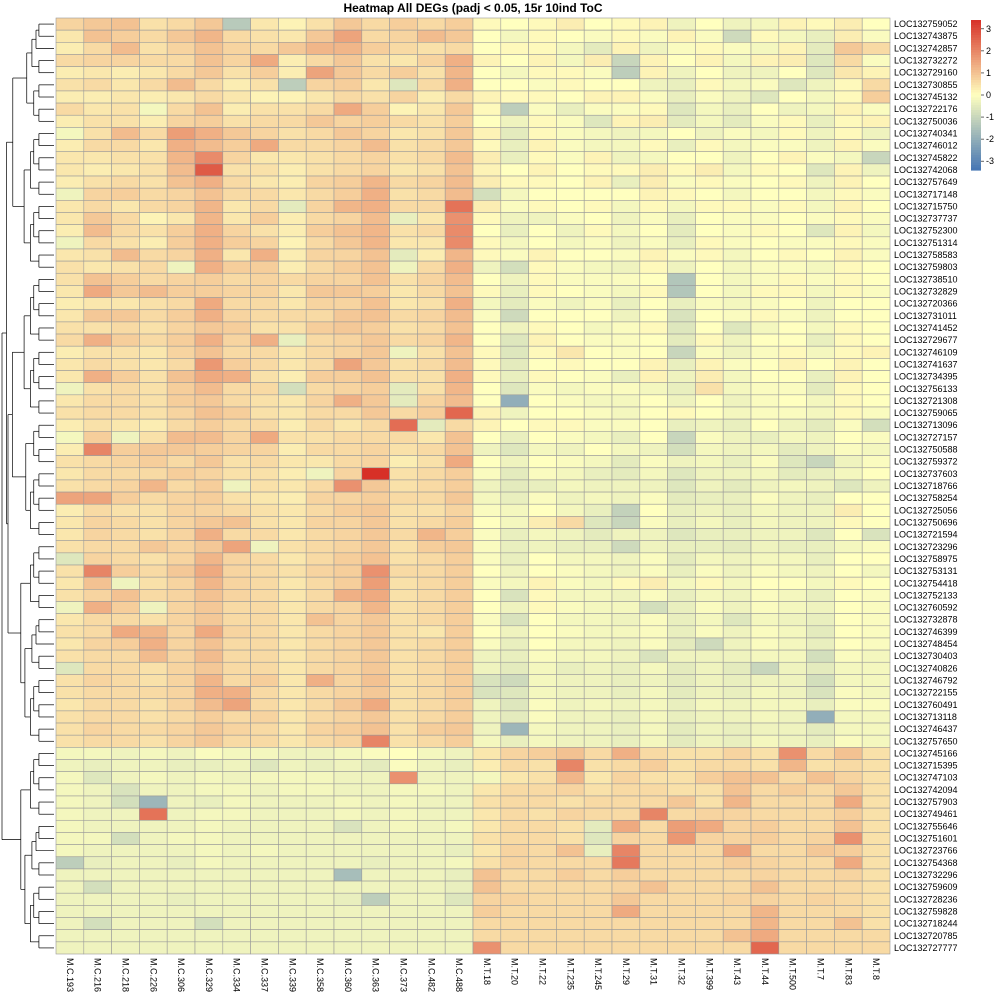 This screenshot has height=1000, width=1000. Describe the element at coordinates (988, 73) in the screenshot. I see `legend-tick-label: 1` at that location.